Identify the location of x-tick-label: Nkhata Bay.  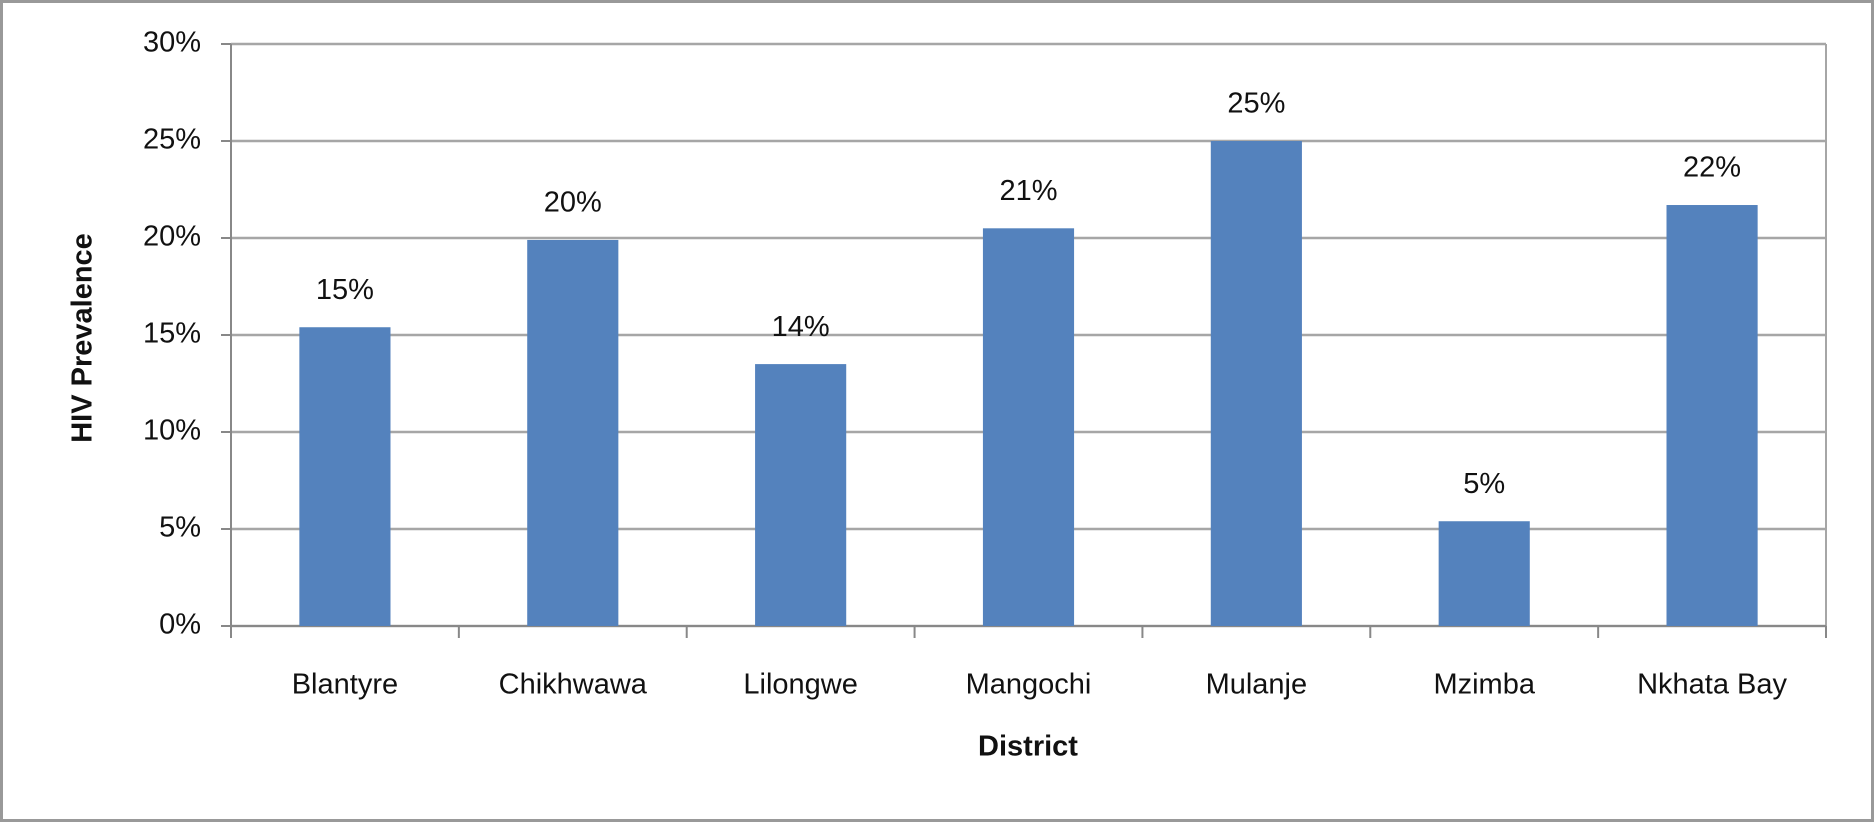
(1712, 685).